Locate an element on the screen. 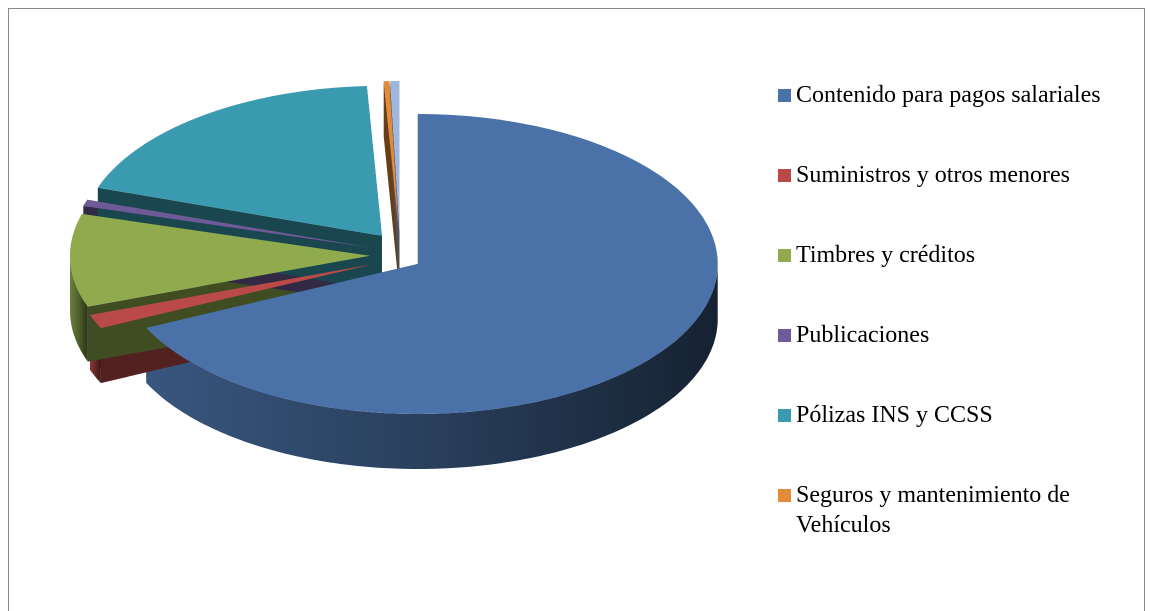 The height and width of the screenshot is (611, 1153). legend-item: Publicaciones is located at coordinates (960, 360).